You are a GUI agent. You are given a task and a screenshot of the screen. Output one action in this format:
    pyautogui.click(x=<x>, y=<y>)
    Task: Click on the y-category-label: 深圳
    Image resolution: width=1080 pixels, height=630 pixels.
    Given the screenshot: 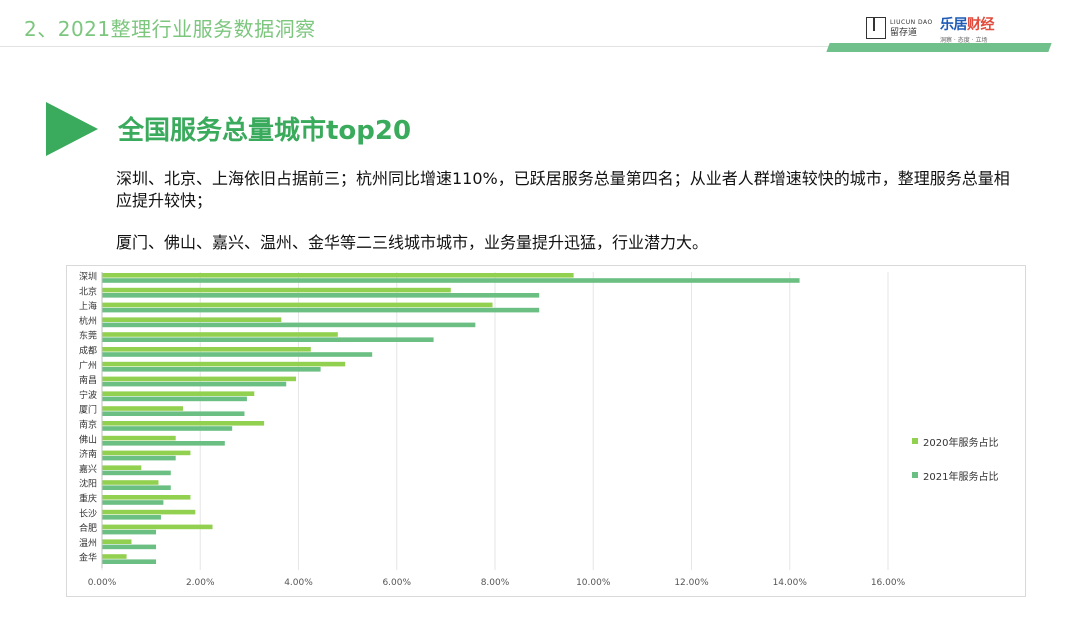 What is the action you would take?
    pyautogui.click(x=88, y=277)
    